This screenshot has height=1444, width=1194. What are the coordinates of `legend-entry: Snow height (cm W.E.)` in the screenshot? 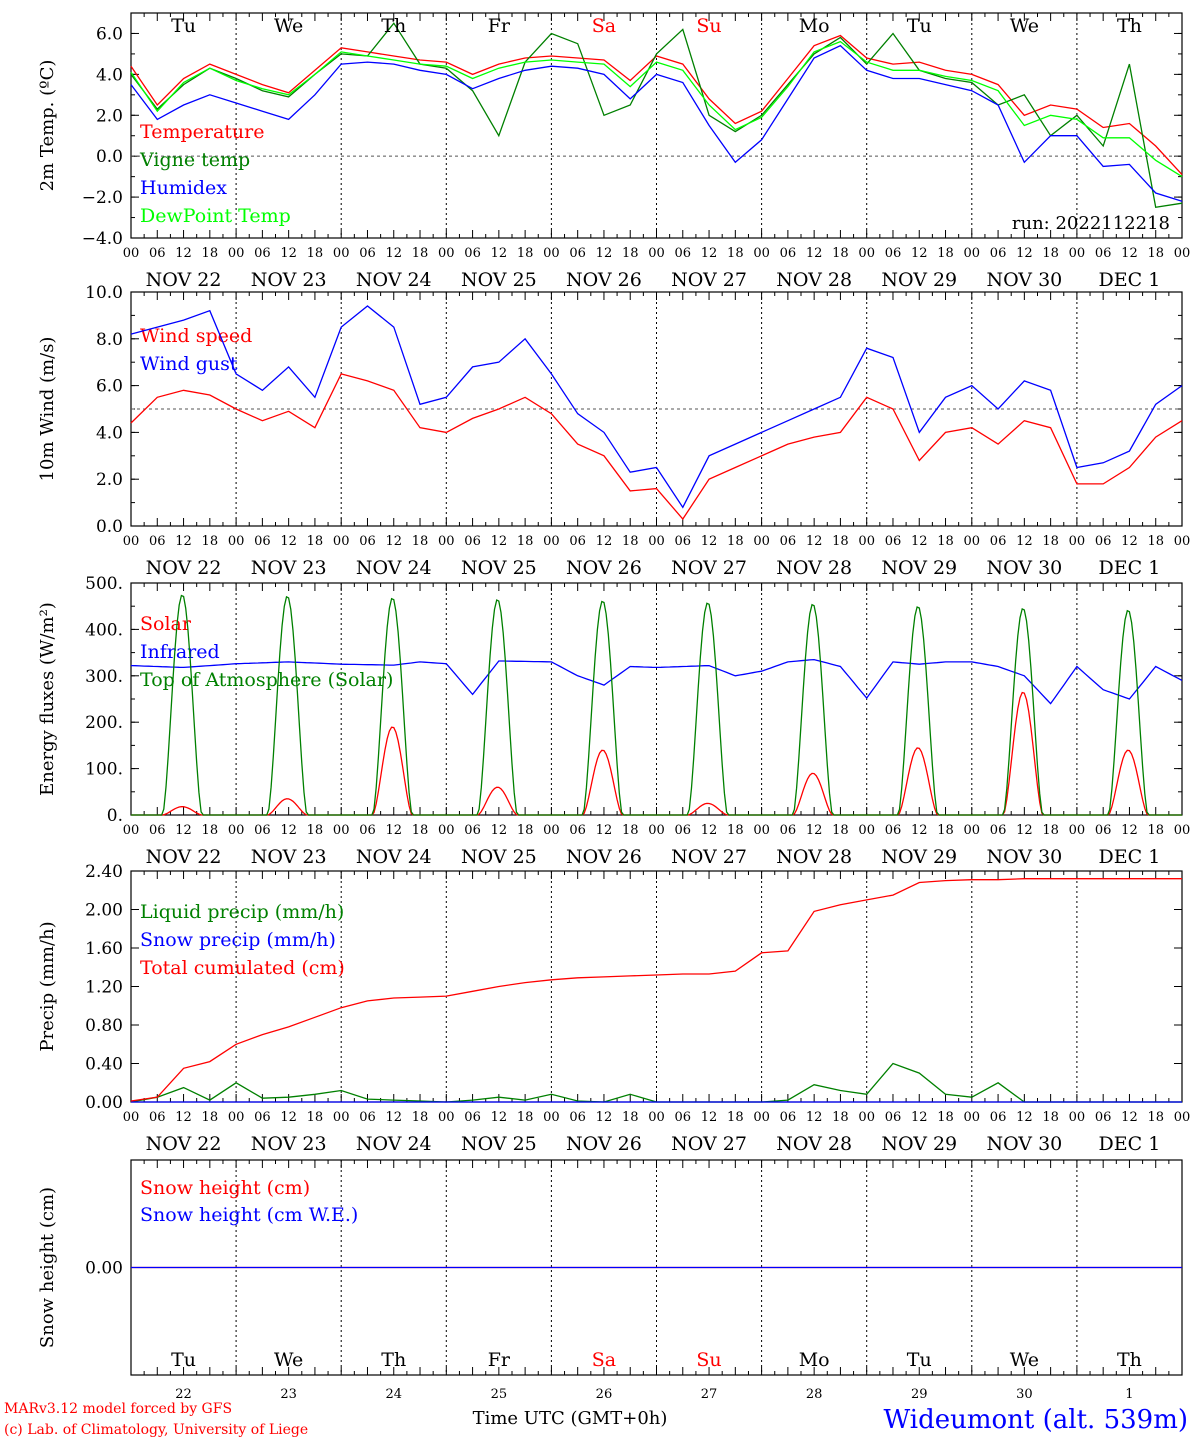 It's located at (249, 1215).